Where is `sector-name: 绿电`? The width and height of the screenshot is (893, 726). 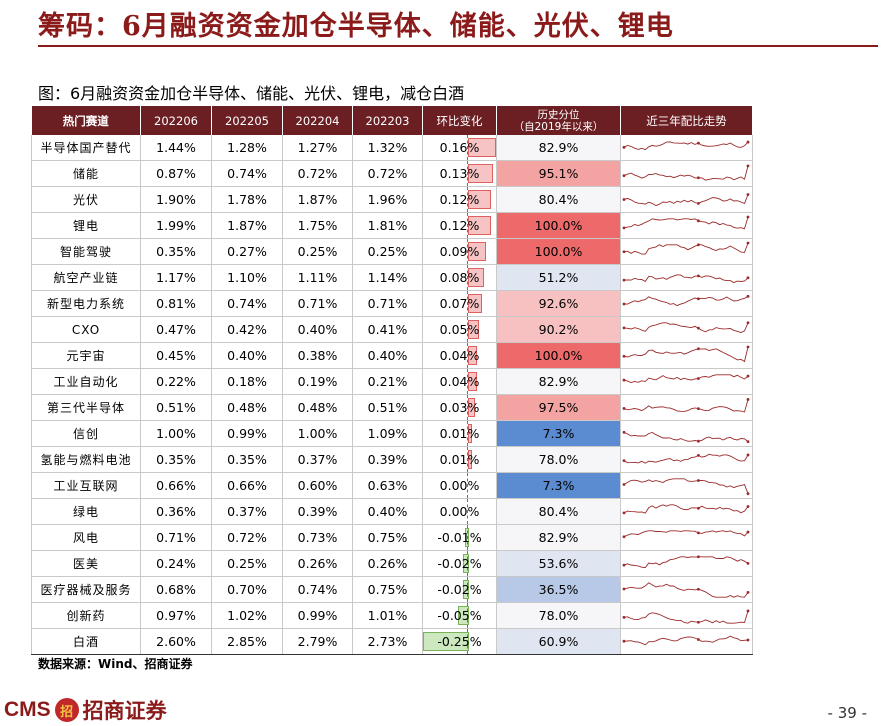
sector-name: 绿电 is located at coordinates (86, 511).